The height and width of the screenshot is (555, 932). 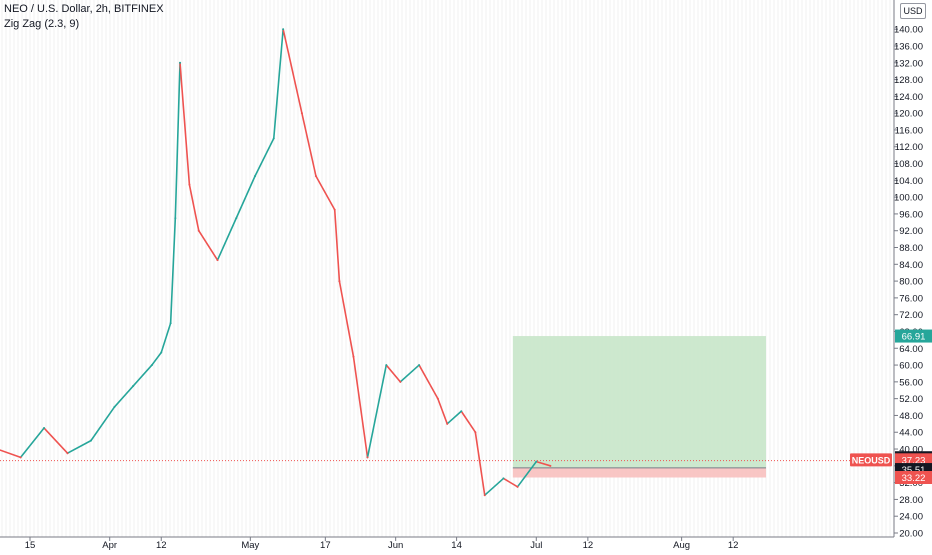 I want to click on y-tick-label: 92.00, so click(x=911, y=231).